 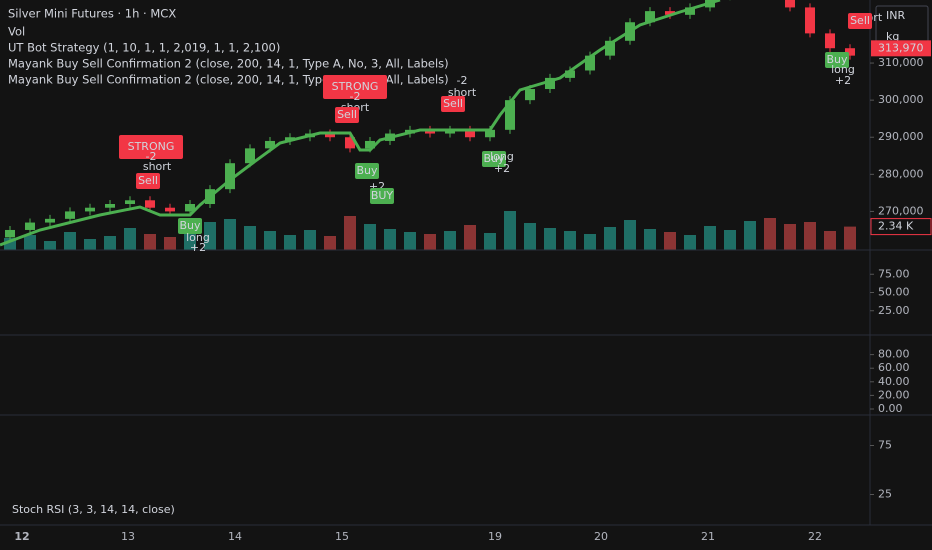 I want to click on y-tick-label: 290,000, so click(x=901, y=136).